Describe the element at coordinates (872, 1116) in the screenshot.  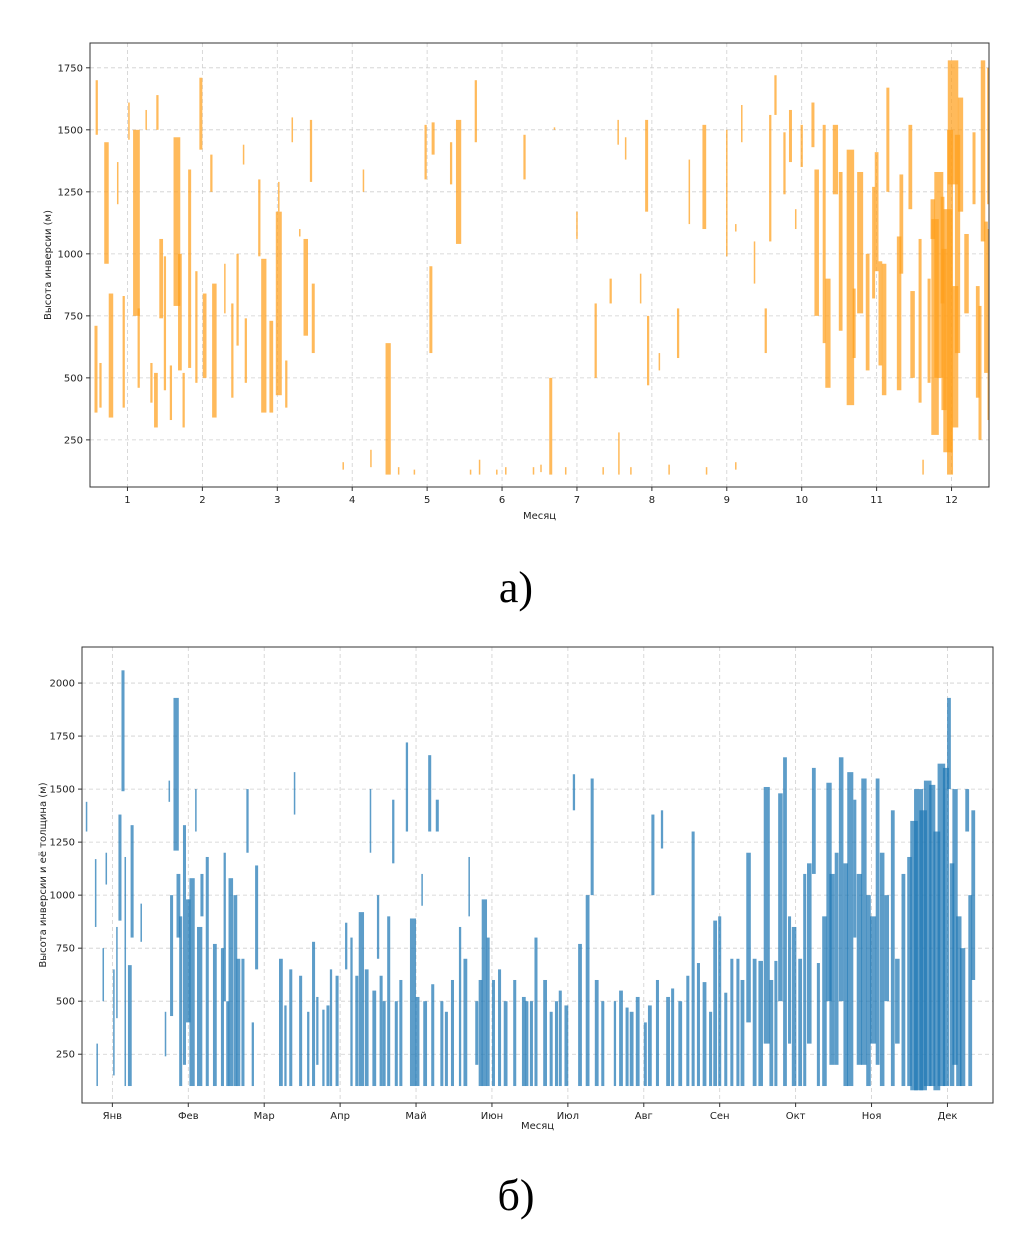
I see `b-xtick-label: Ноя` at that location.